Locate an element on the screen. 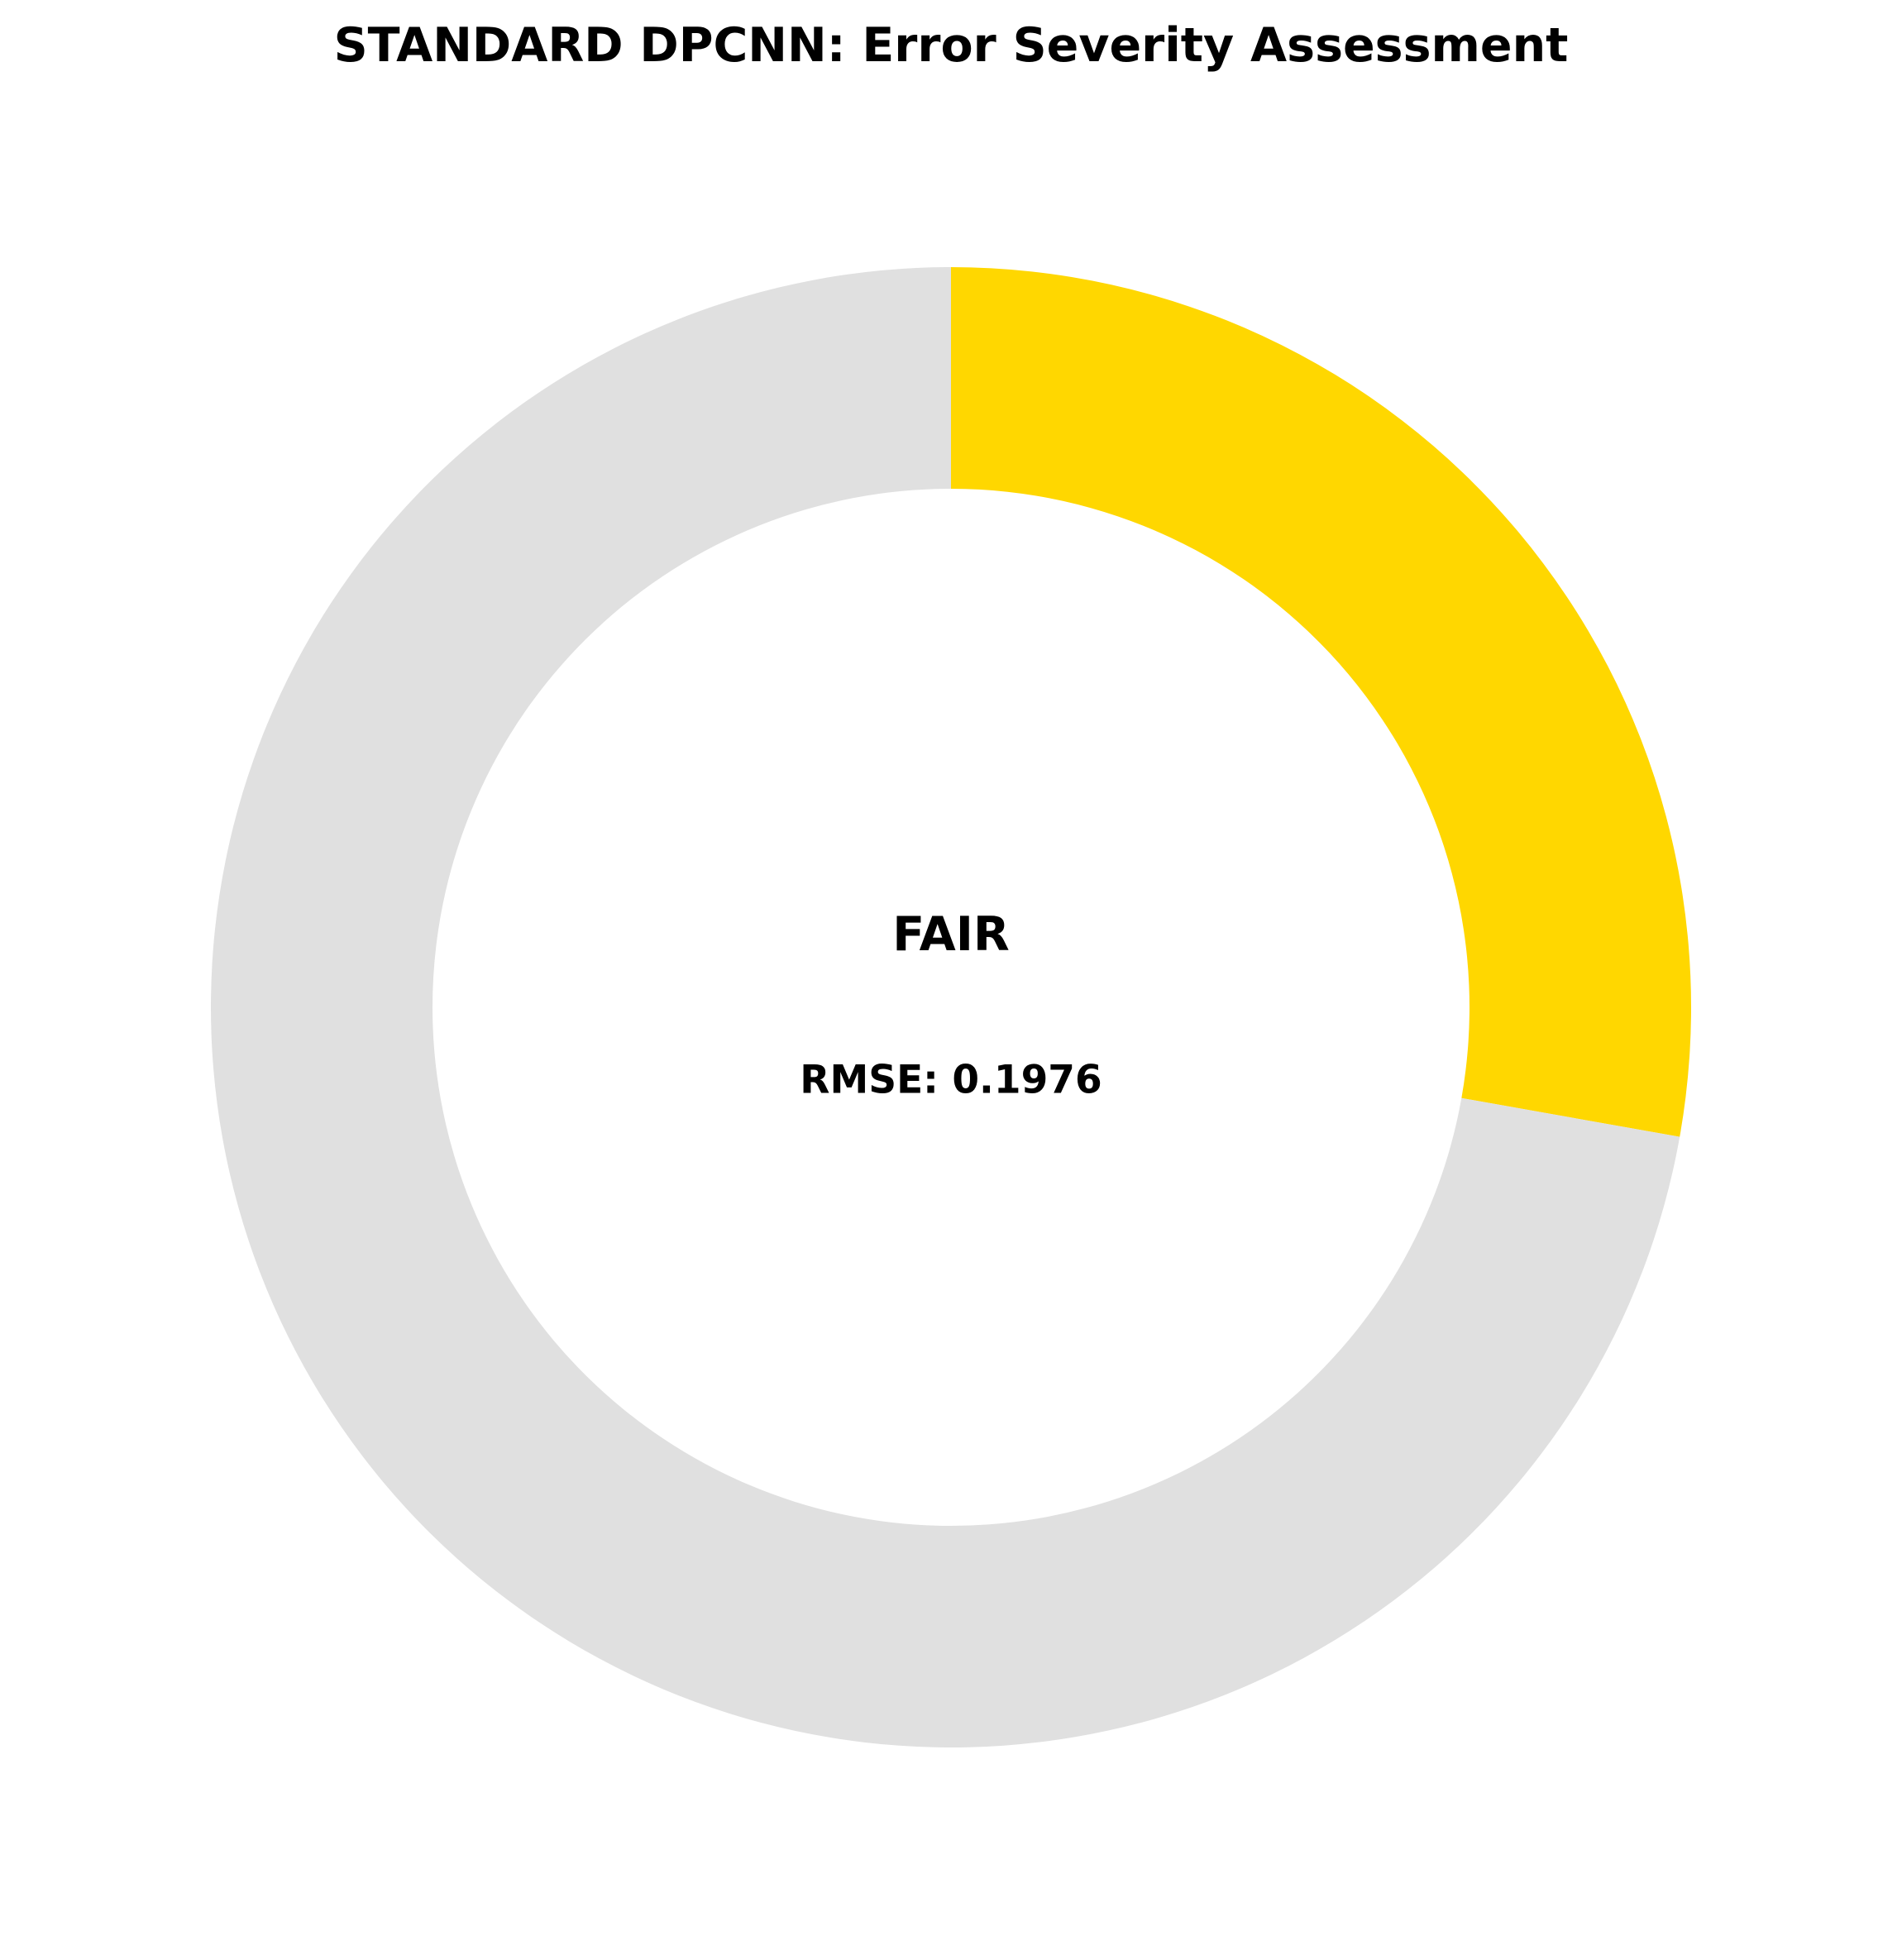  severity-rating-label: FAIR is located at coordinates (951, 934).